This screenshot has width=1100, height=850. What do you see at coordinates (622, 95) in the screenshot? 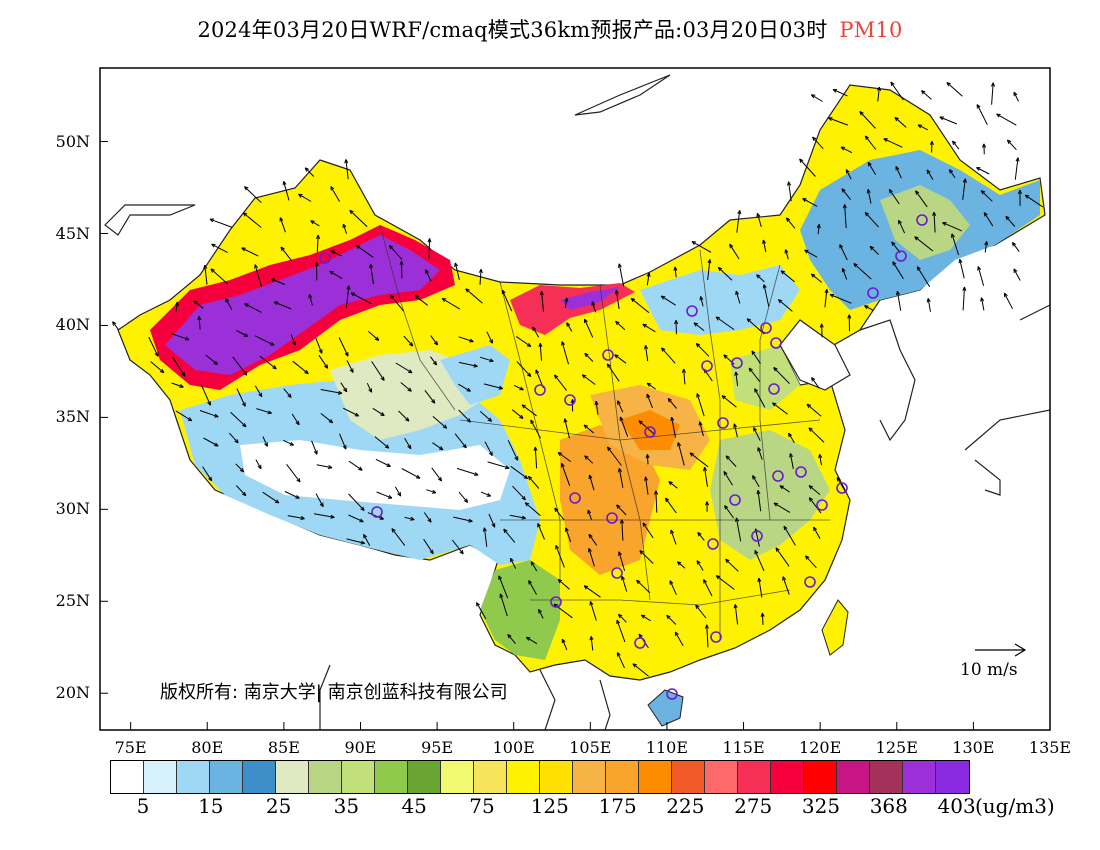
I see `coastline-russia` at bounding box center [622, 95].